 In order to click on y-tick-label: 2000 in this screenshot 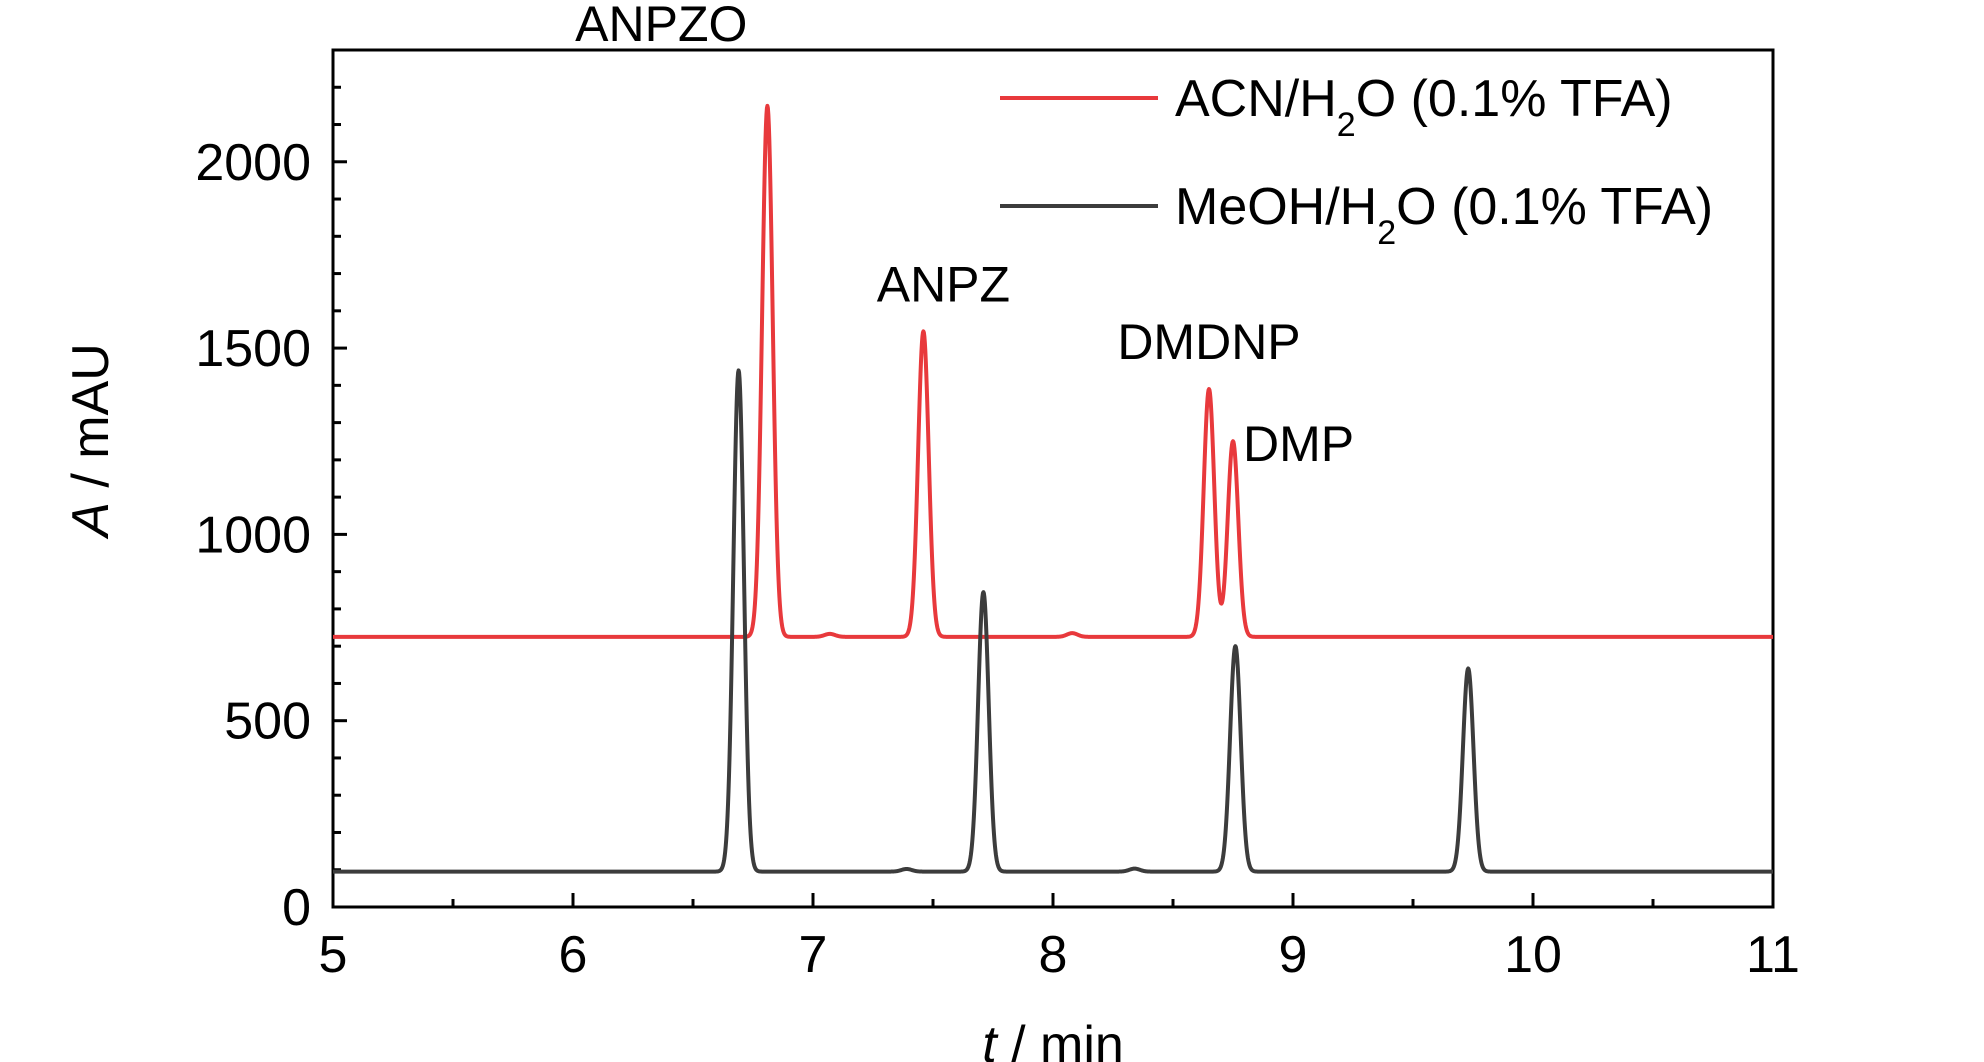, I will do `click(253, 163)`.